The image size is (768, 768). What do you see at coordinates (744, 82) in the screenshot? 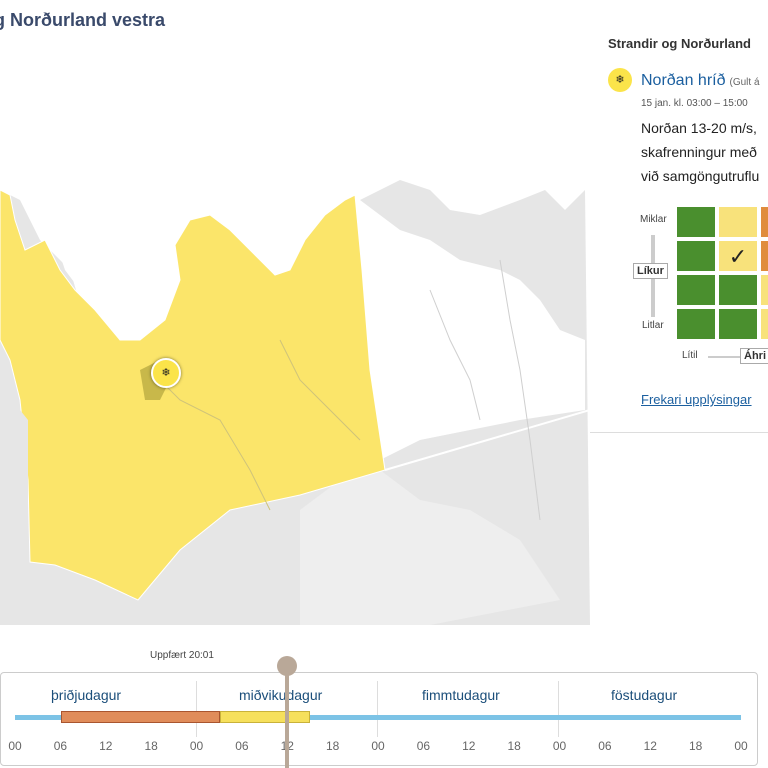
I see `warning-level: (Gult á` at bounding box center [744, 82].